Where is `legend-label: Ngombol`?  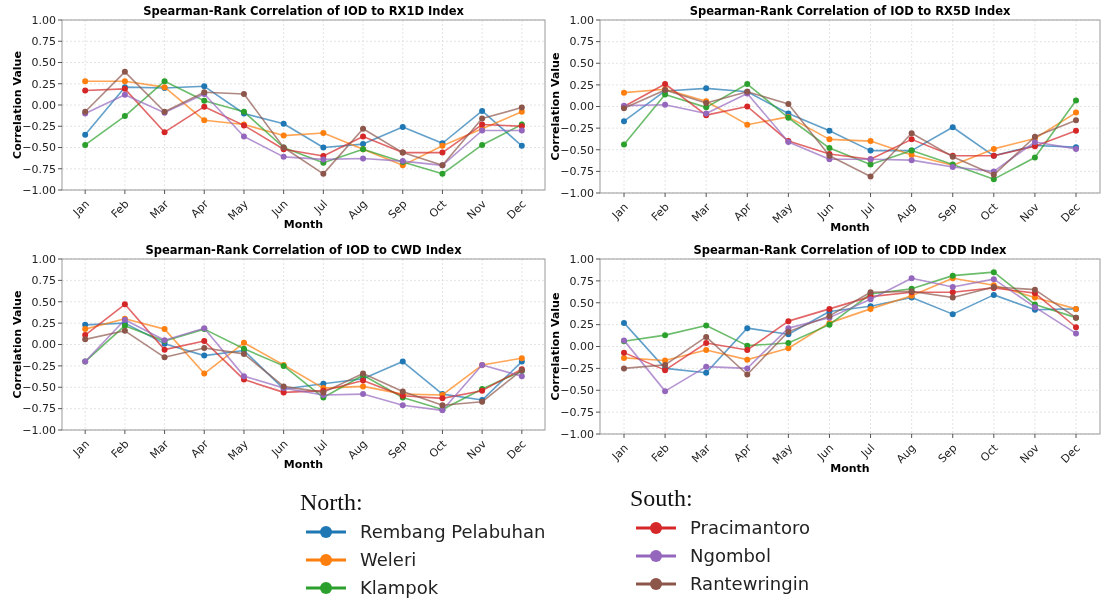
legend-label: Ngombol is located at coordinates (730, 556).